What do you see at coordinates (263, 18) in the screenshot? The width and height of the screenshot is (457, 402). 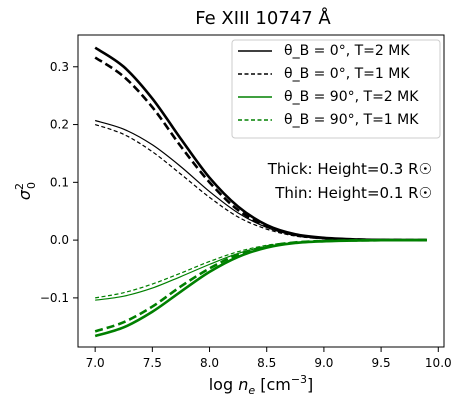 I see `chart-title: Fe XIII 10747 Å` at bounding box center [263, 18].